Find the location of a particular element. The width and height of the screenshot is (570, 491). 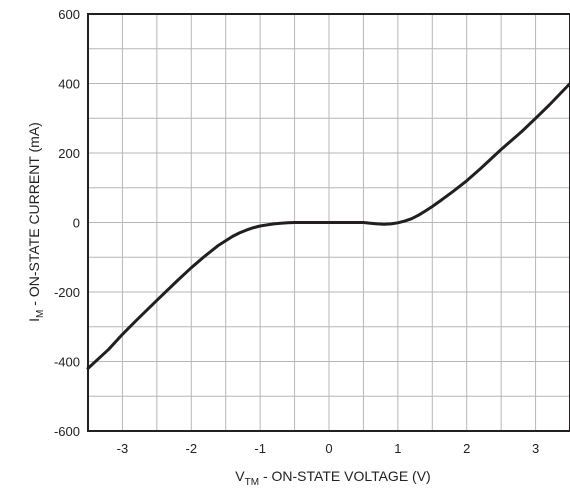

x-axis-label-rest: - ON-STATE VOLTAGE (V) is located at coordinates (345, 476).